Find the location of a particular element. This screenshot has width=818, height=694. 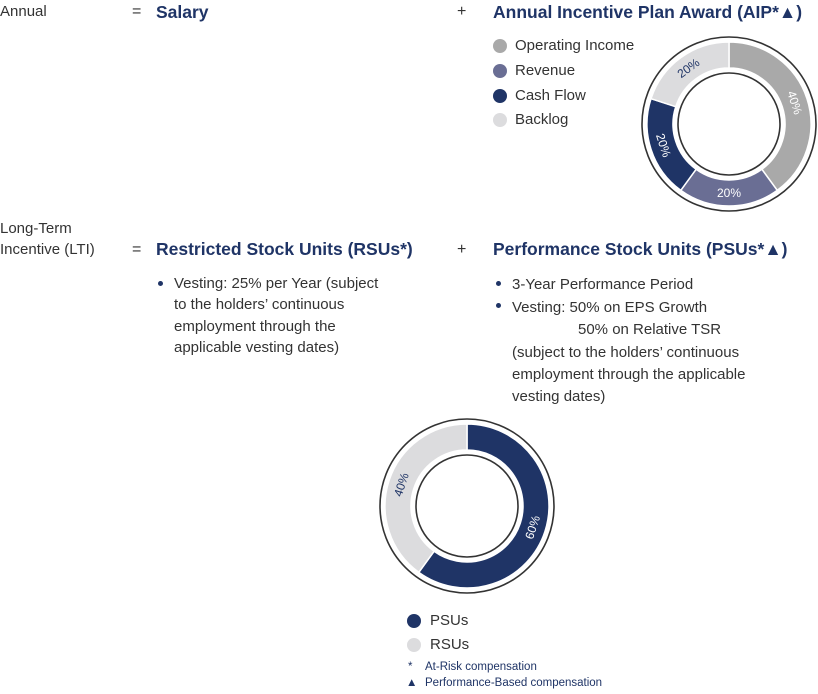

lti-donut-slice-rsus is located at coordinates (426, 498).